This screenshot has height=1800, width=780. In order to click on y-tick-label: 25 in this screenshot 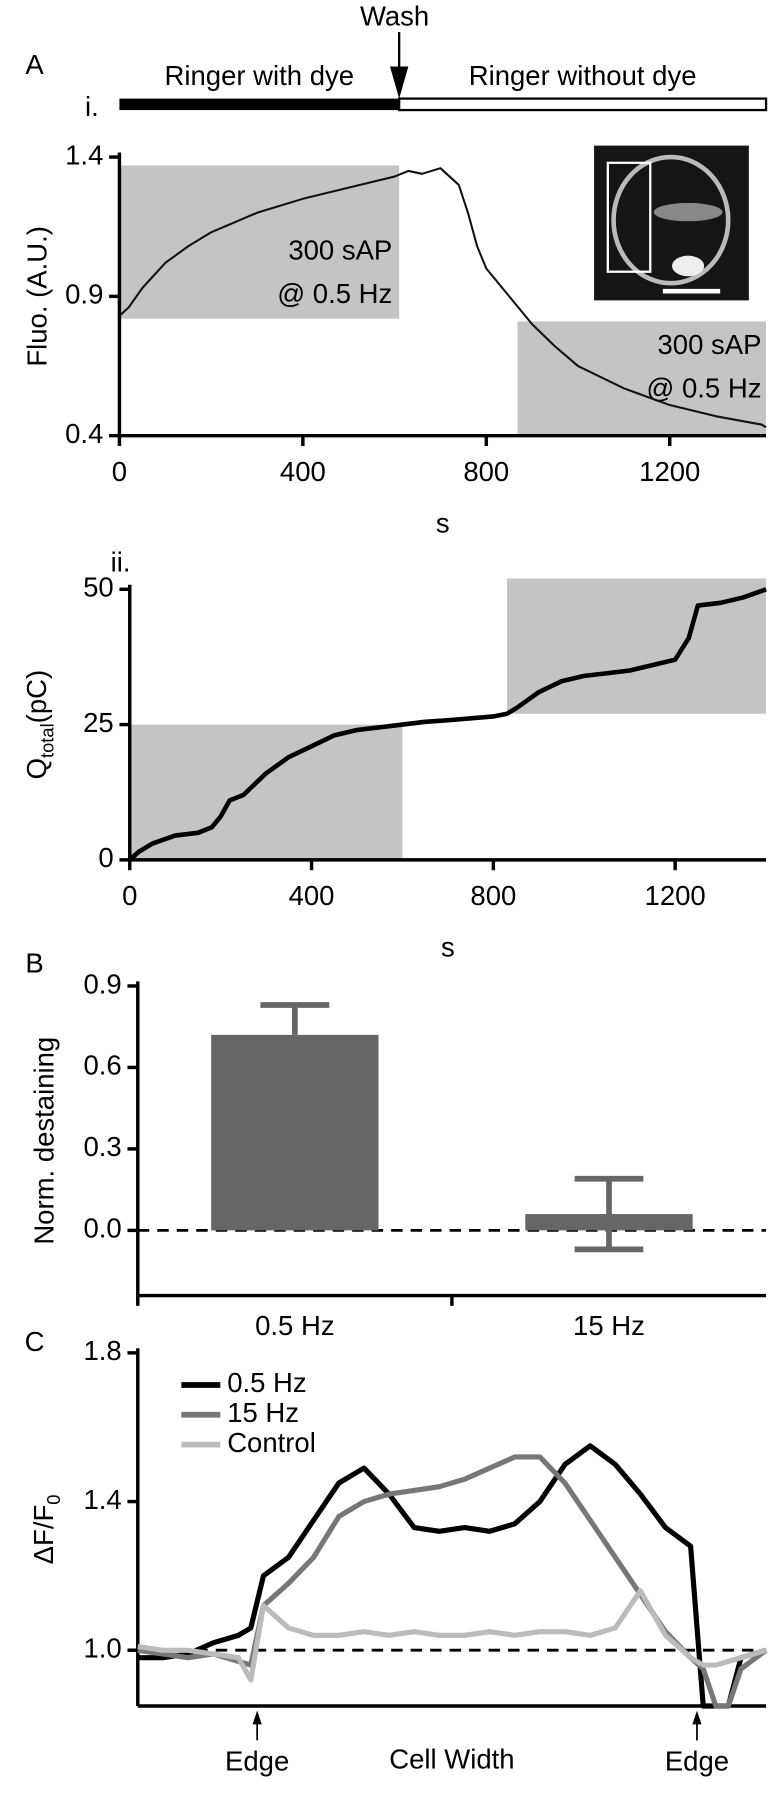, I will do `click(98, 722)`.